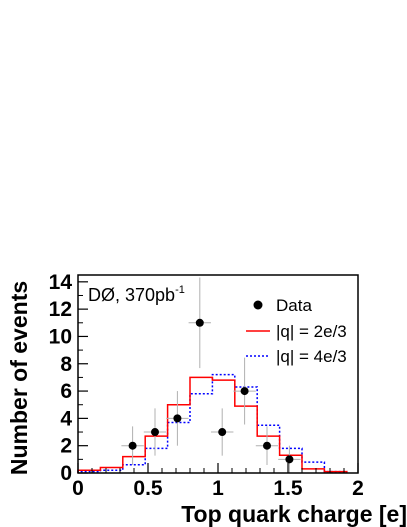 The height and width of the screenshot is (527, 407). Describe the element at coordinates (294, 305) in the screenshot. I see `legend-data-label: Data` at that location.